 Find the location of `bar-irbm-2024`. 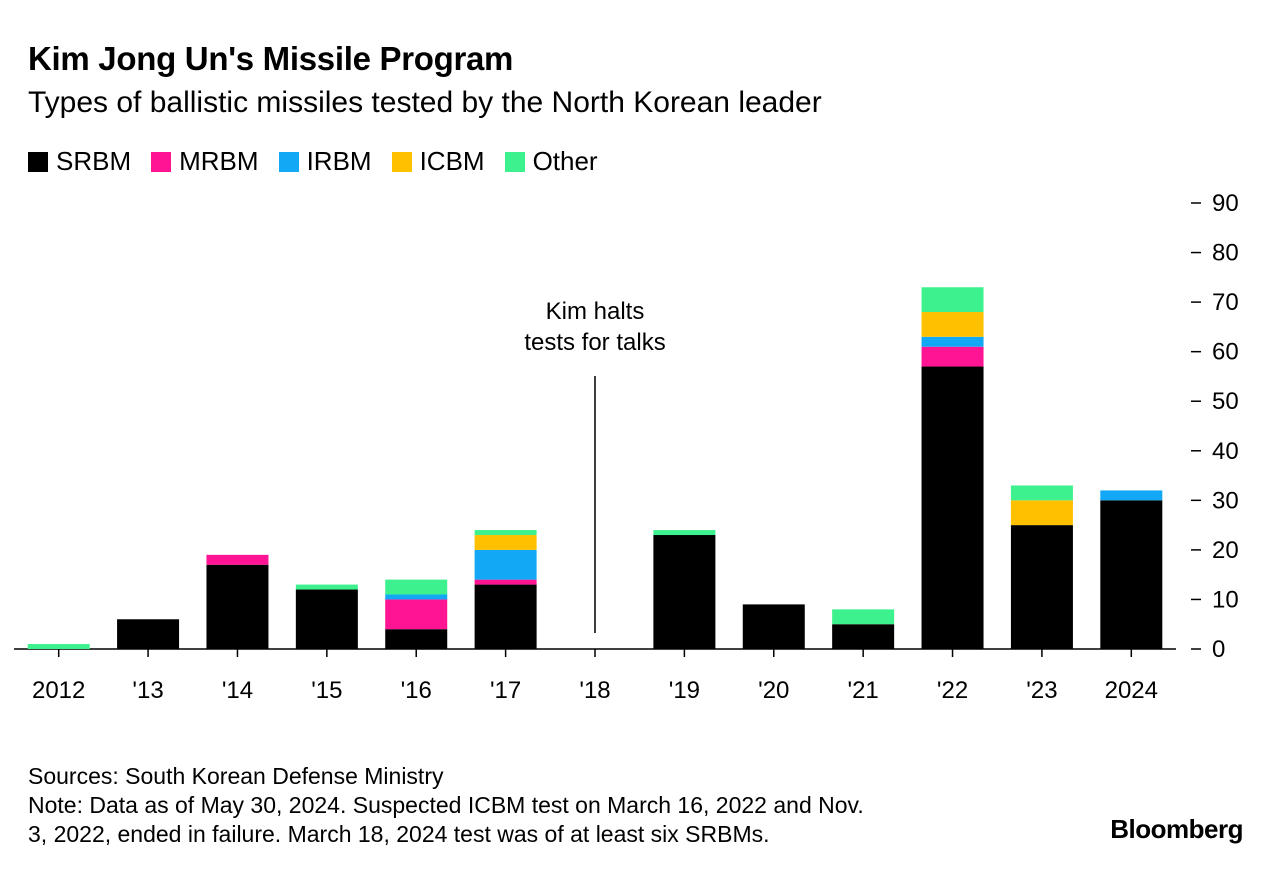

bar-irbm-2024 is located at coordinates (1131, 495).